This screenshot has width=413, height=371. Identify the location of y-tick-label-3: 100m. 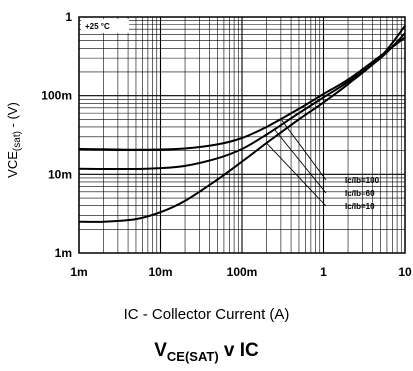
(56, 96).